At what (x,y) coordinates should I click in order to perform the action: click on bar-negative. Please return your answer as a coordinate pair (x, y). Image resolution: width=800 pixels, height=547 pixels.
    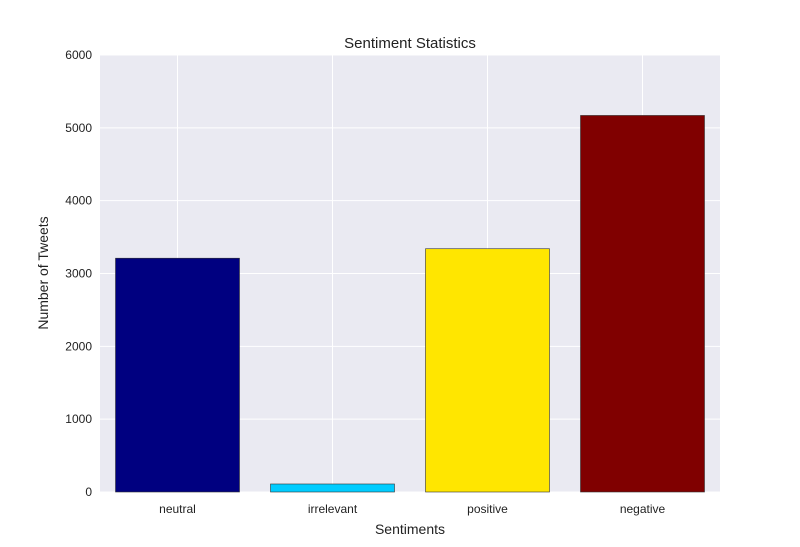
    Looking at the image, I should click on (642, 304).